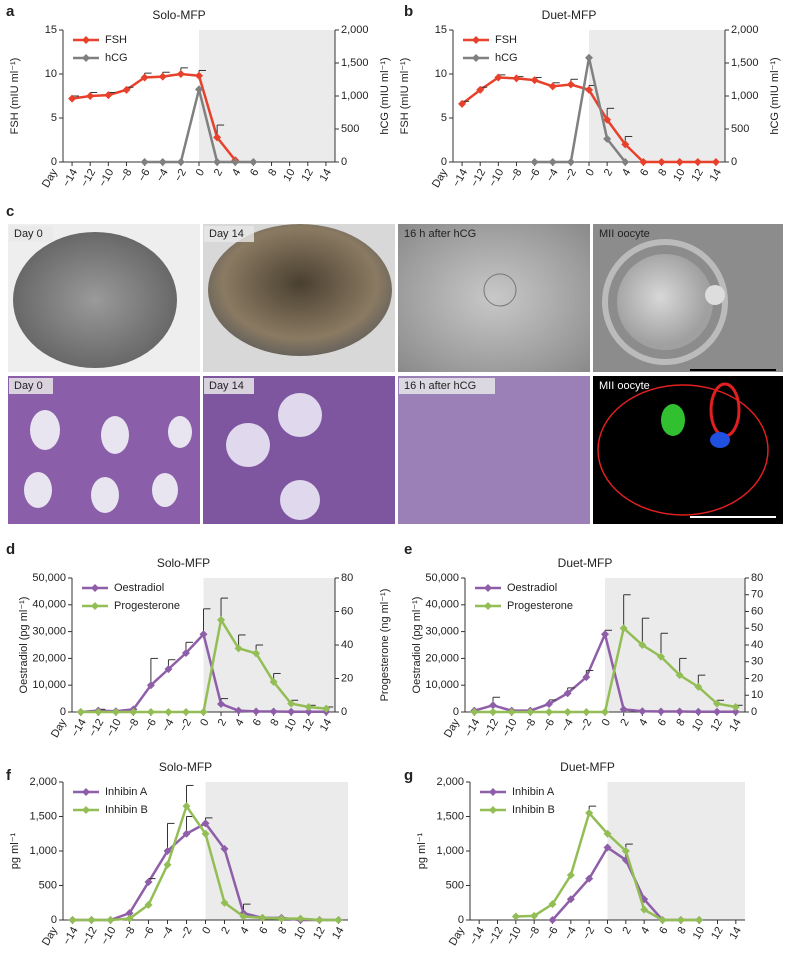 This screenshot has height=958, width=788. Describe the element at coordinates (447, 386) in the screenshot. I see `label-bg` at that location.